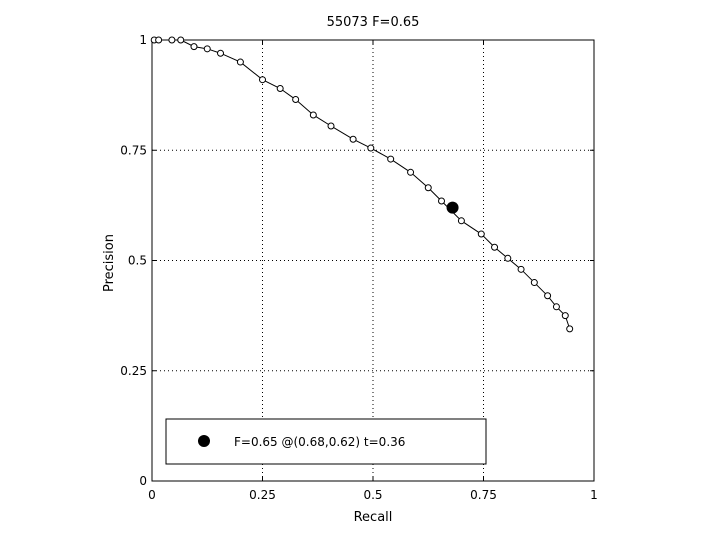  Describe the element at coordinates (204, 441) in the screenshot. I see `legend-marker` at that location.